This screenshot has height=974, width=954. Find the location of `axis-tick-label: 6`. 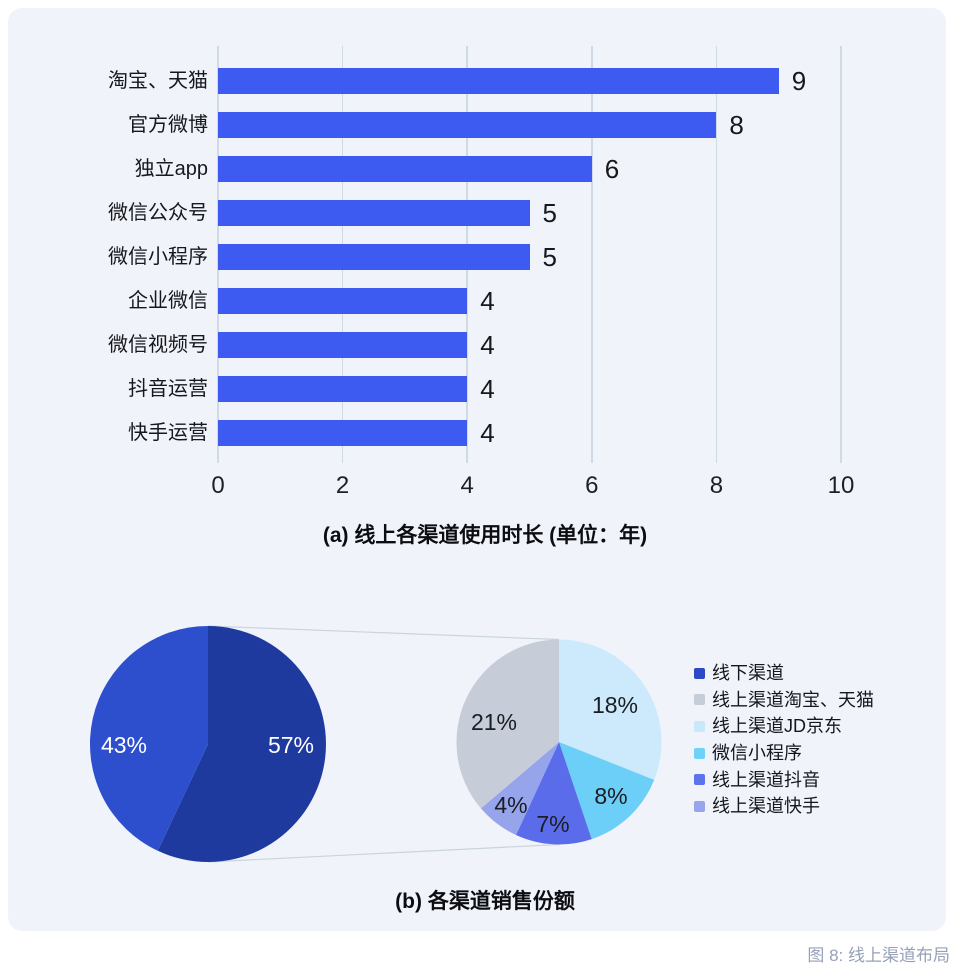

axis-tick-label: 6 is located at coordinates (592, 485).